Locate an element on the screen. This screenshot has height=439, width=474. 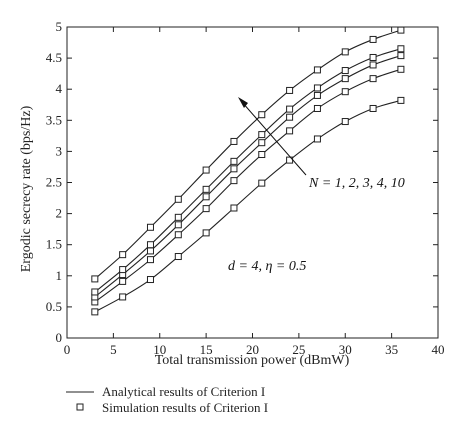
x-tick-label: 35 is located at coordinates (391, 349).